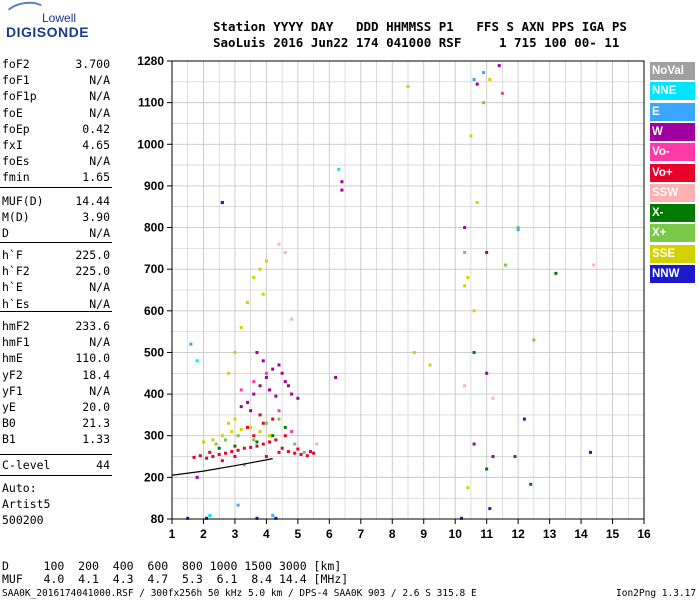  Describe the element at coordinates (150, 144) in the screenshot. I see `y-tick-label: 1000` at that location.